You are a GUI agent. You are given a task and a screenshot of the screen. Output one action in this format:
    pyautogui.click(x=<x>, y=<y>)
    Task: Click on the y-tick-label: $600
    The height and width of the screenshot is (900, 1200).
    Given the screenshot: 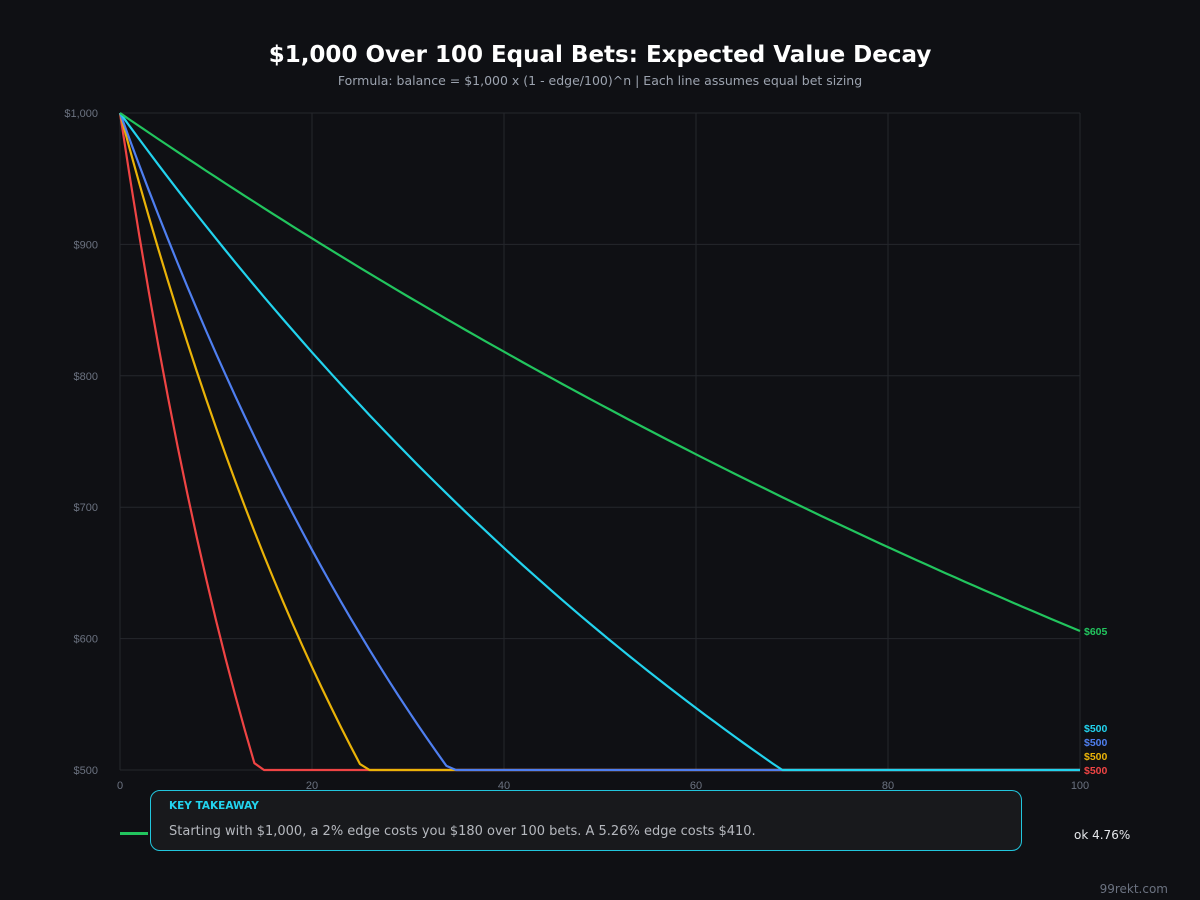 What is the action you would take?
    pyautogui.click(x=86, y=640)
    